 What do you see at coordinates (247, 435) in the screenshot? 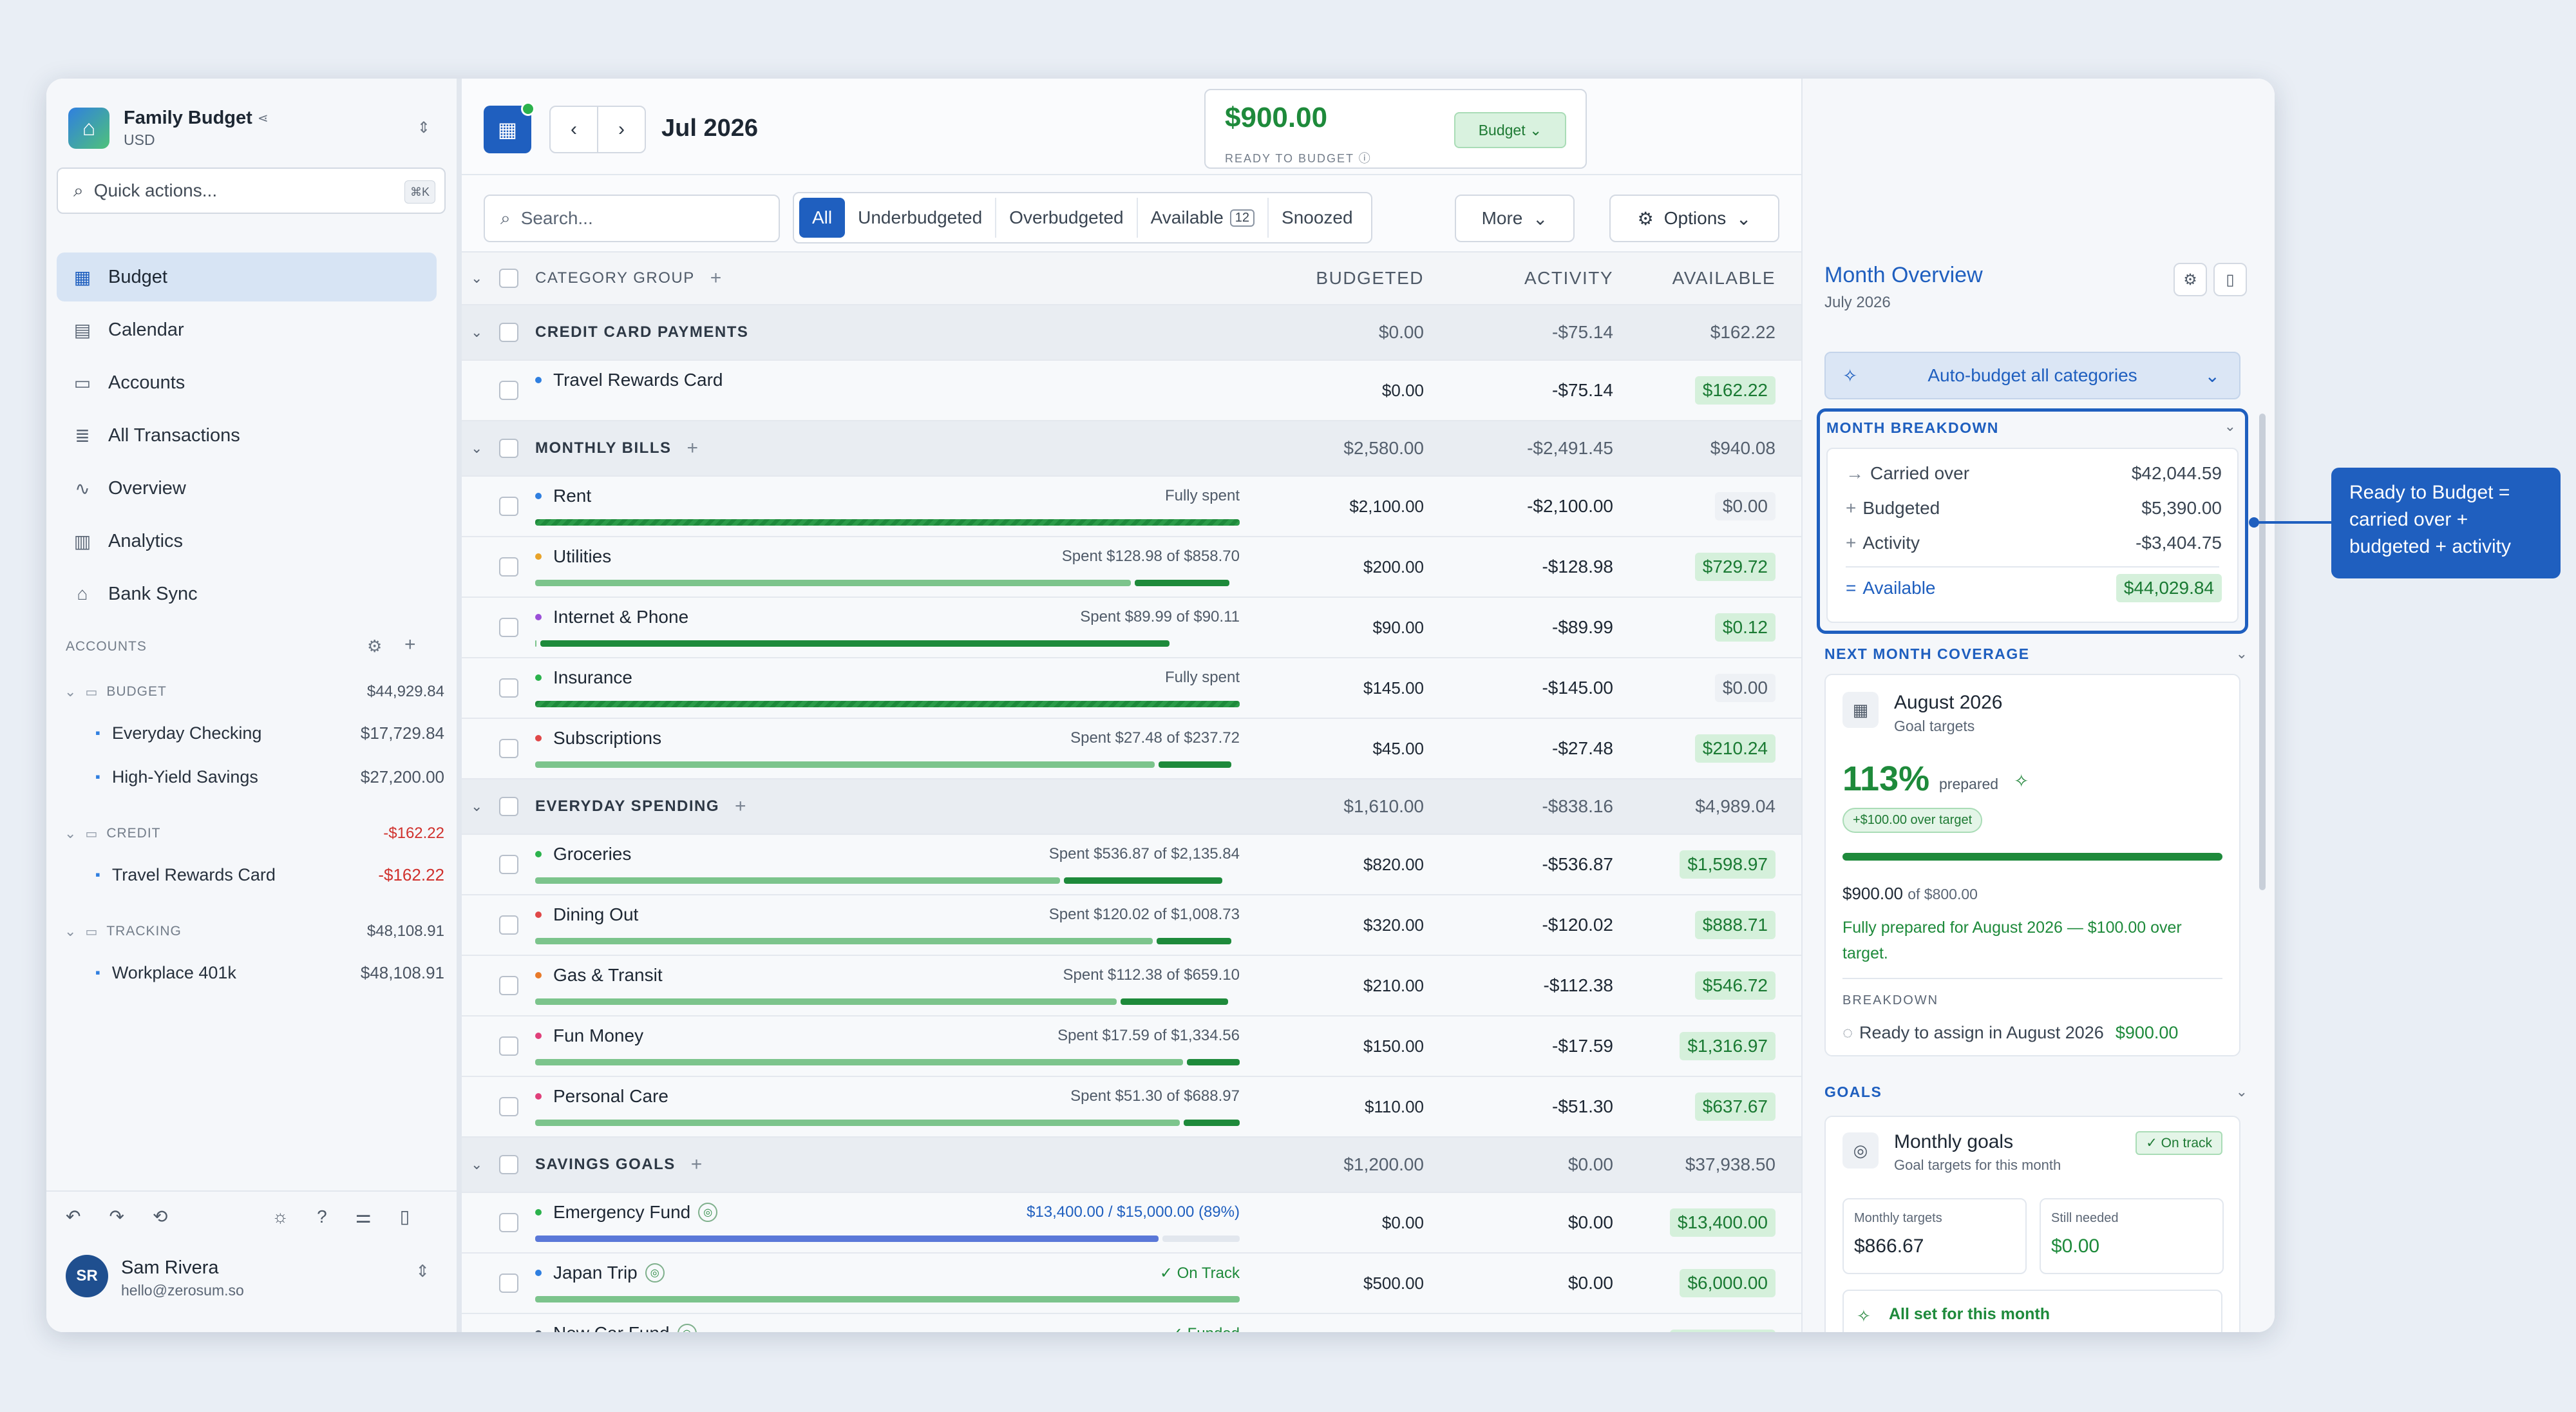
I see `sidebar-item-all-transactions: ≣ All Transactions` at bounding box center [247, 435].